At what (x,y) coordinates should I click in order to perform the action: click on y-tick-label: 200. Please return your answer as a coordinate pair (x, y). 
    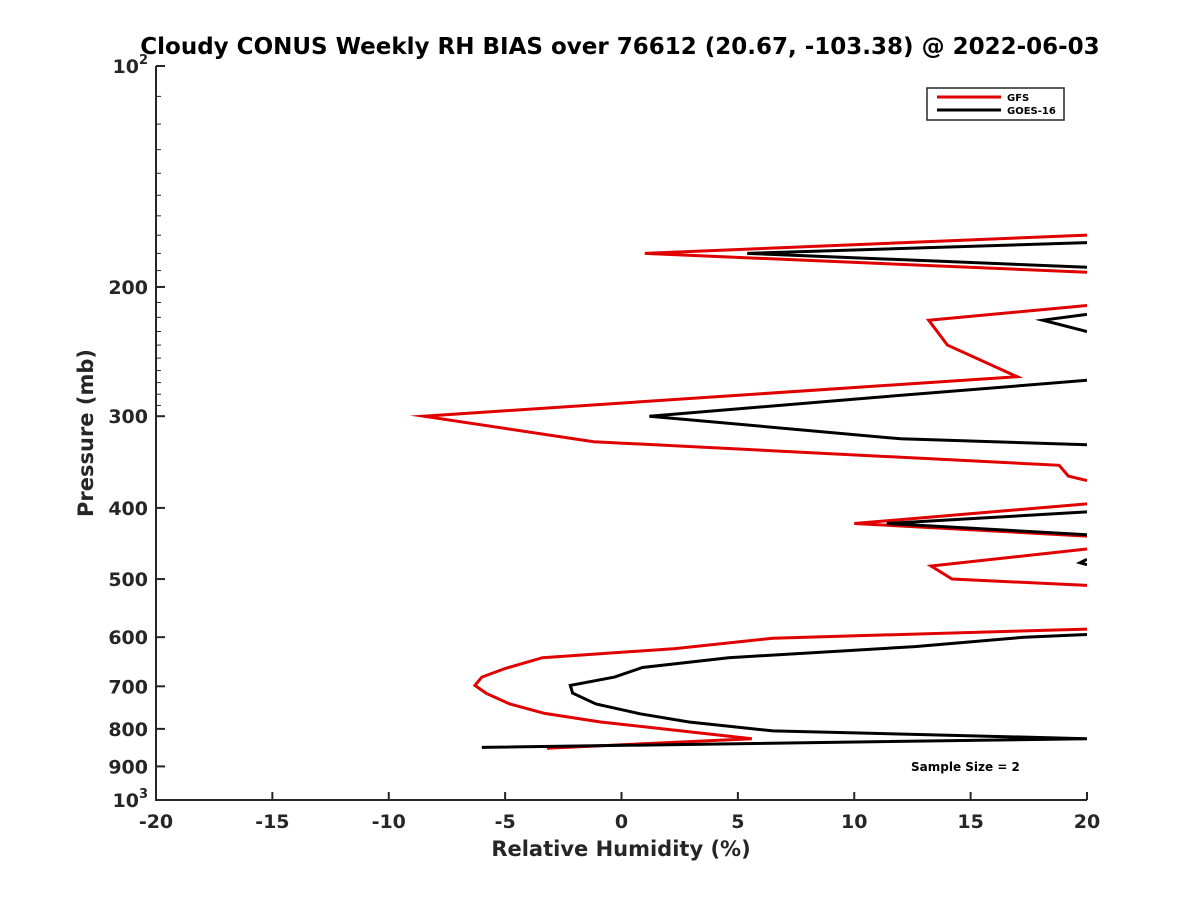
    Looking at the image, I should click on (128, 288).